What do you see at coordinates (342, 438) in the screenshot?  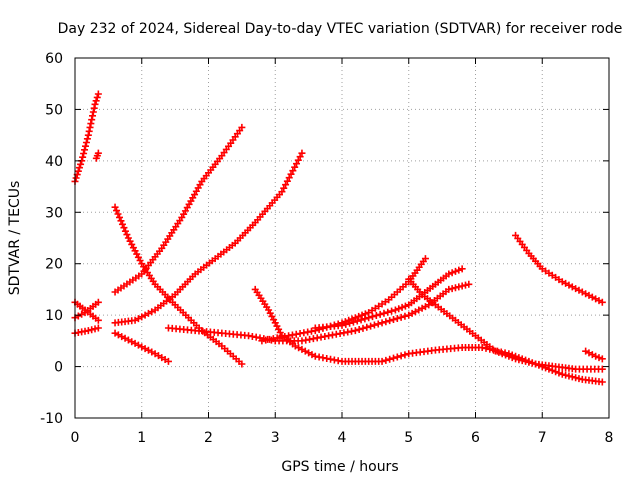 I see `x-tick-label: 4` at bounding box center [342, 438].